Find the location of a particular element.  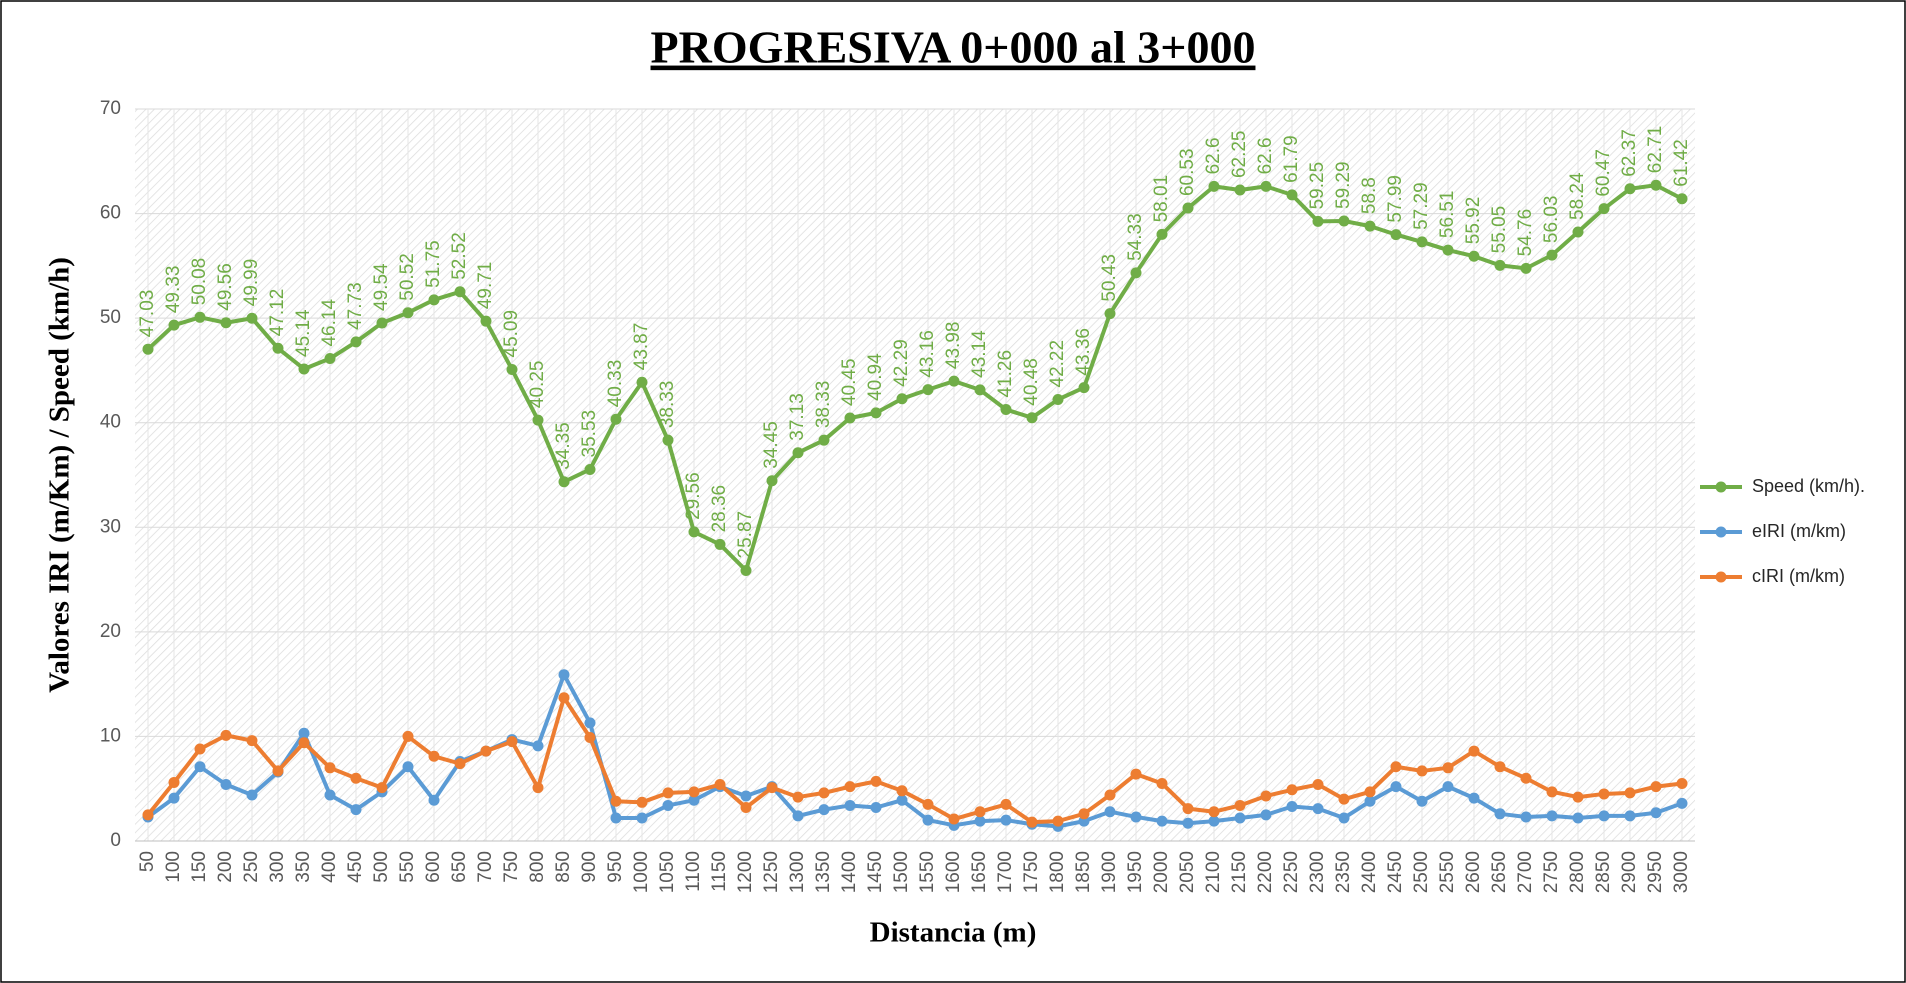

data-label: 55.05 is located at coordinates (1499, 230).